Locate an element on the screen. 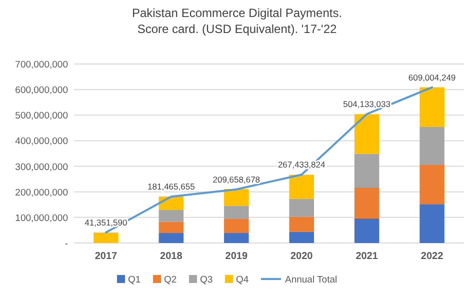 The image size is (474, 291). y-tick-label: 700,000,000 is located at coordinates (41, 65).